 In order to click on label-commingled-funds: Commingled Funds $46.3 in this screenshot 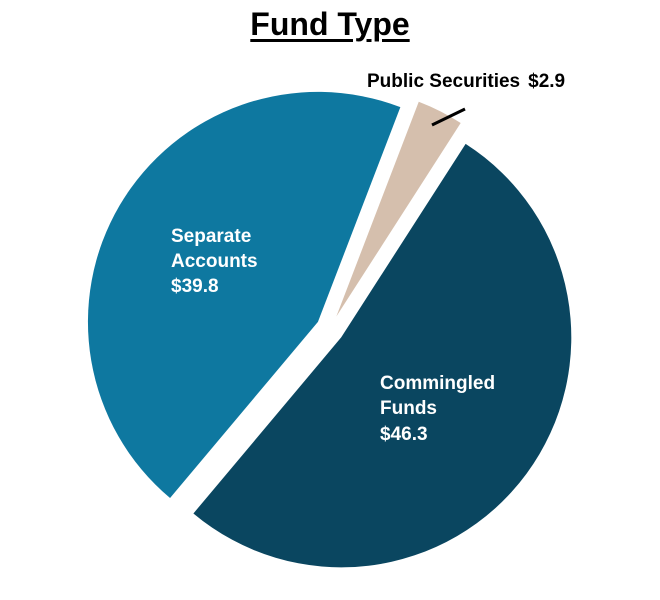, I will do `click(440, 409)`.